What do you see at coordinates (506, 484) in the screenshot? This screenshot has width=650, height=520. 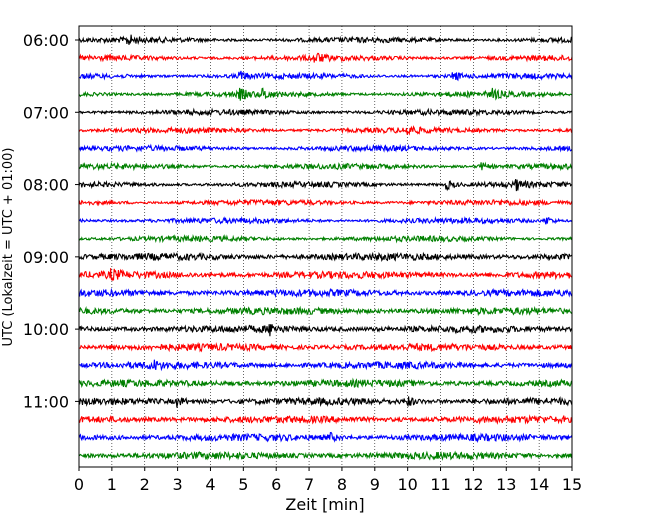 I see `x-tick-label: 13` at bounding box center [506, 484].